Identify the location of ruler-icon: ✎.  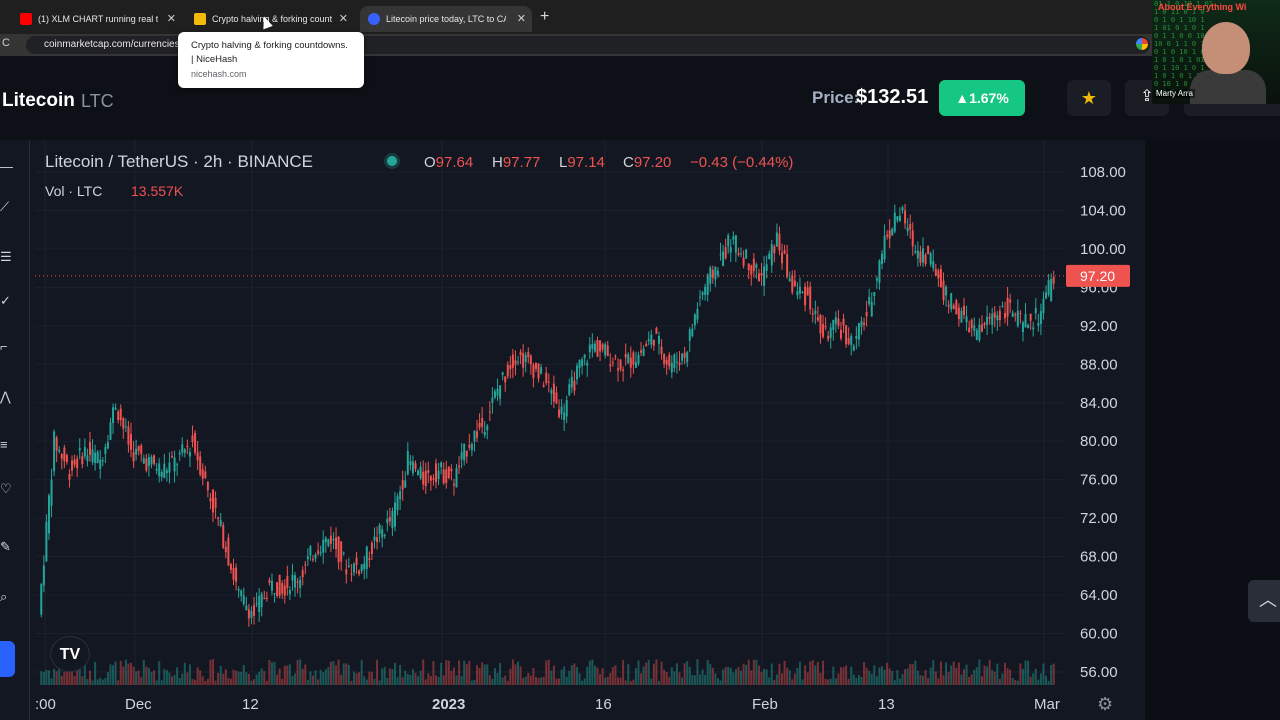
(5, 546).